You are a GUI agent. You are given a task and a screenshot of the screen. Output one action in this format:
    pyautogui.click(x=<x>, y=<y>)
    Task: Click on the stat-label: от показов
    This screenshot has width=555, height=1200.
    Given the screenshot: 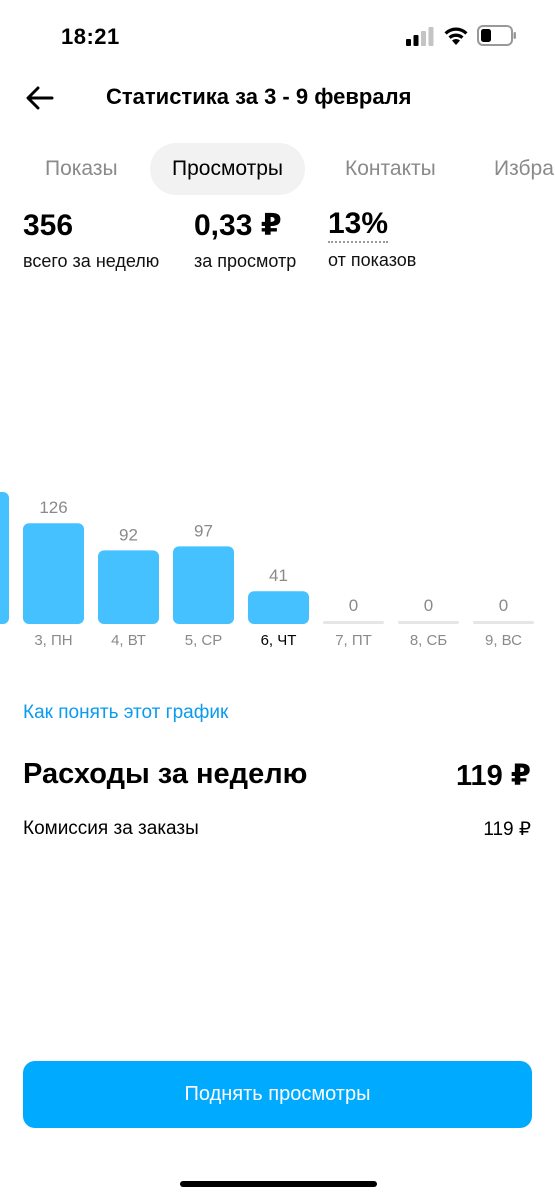 What is the action you would take?
    pyautogui.click(x=372, y=260)
    